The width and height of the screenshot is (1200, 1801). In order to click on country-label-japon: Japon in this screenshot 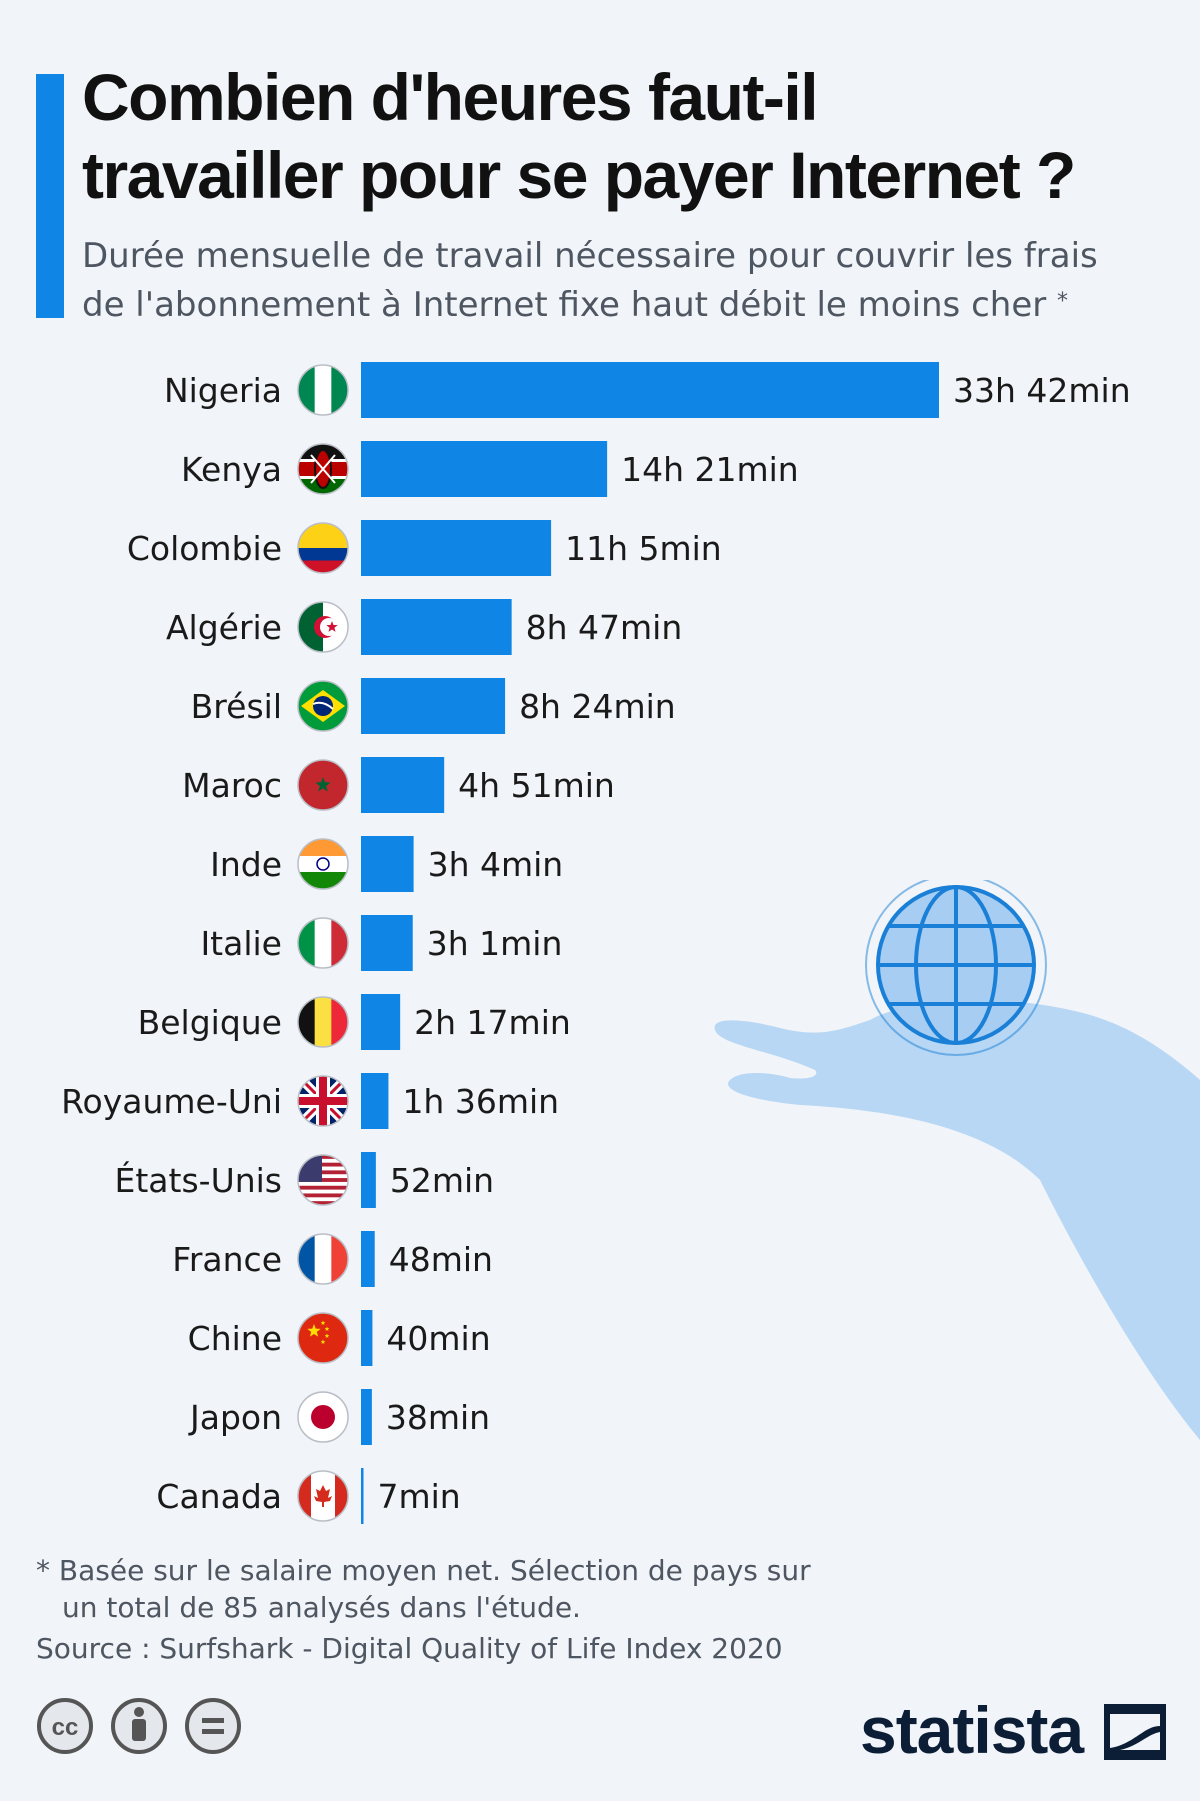, I will do `click(235, 1417)`.